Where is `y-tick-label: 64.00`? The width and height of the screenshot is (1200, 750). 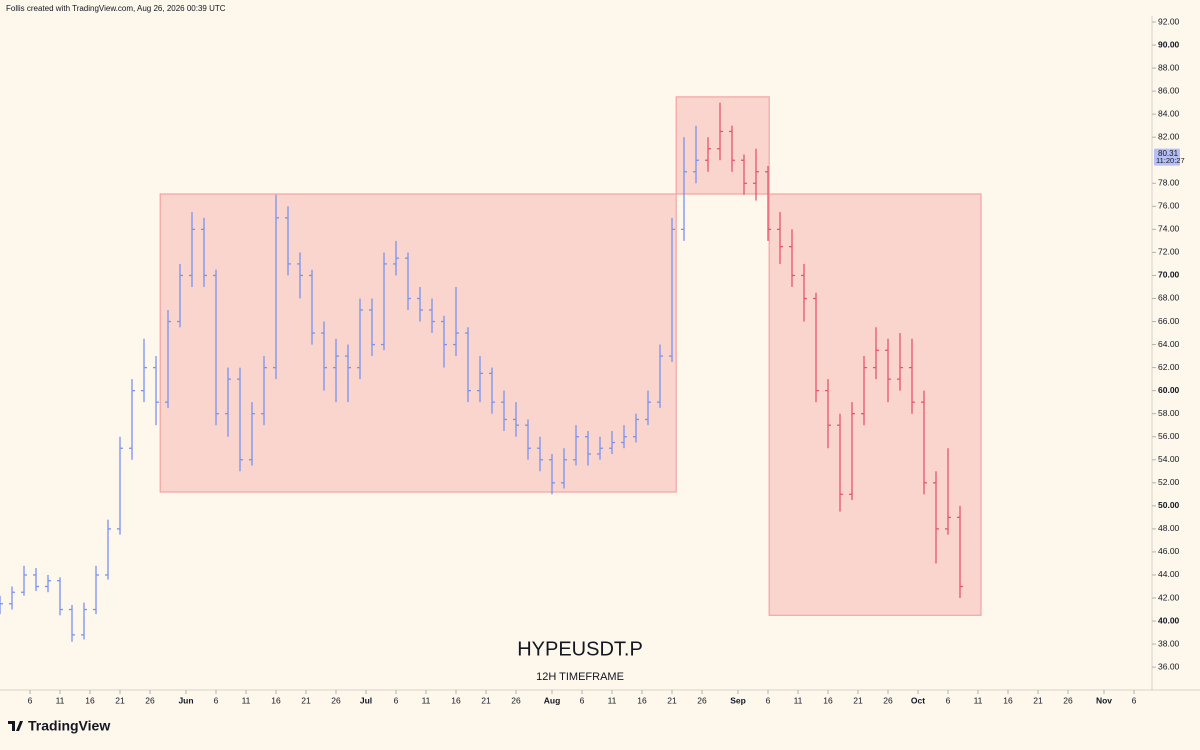
y-tick-label: 64.00 is located at coordinates (1169, 344).